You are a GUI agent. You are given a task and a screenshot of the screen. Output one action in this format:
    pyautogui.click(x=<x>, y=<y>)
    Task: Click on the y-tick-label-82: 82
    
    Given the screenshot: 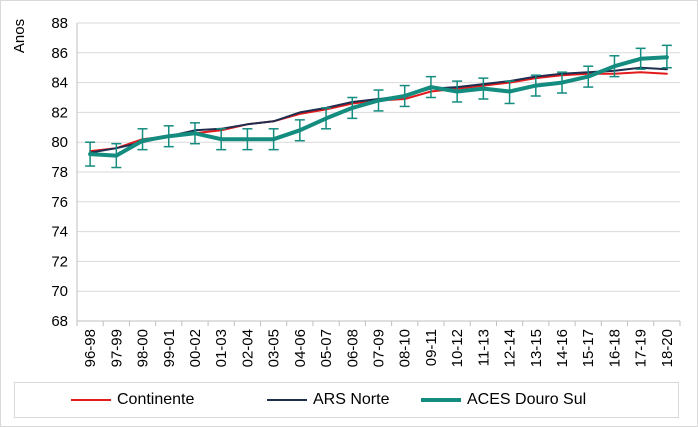 What is the action you would take?
    pyautogui.click(x=59, y=112)
    